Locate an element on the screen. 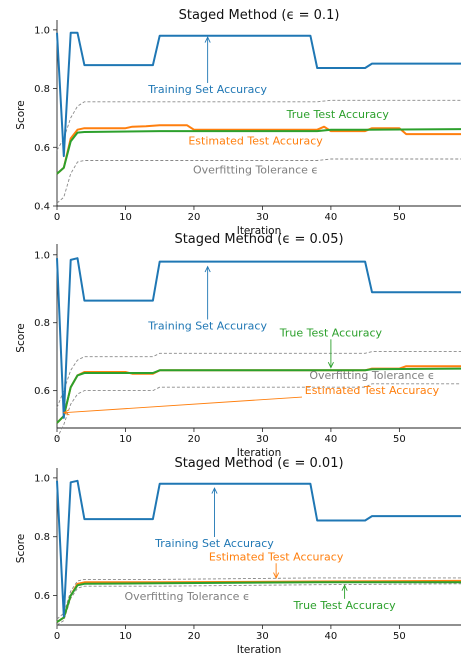 The image size is (463, 663). chart-title: Staged Method (ϵ = 0.05) is located at coordinates (258, 239).